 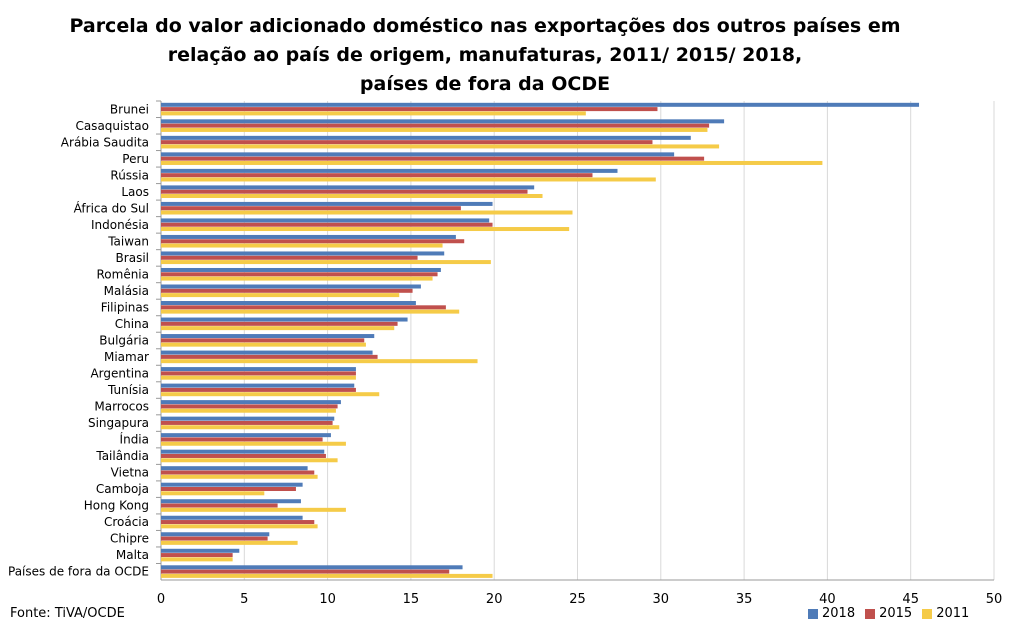 I want to click on category-label: Arábia Saudita, so click(x=105, y=142).